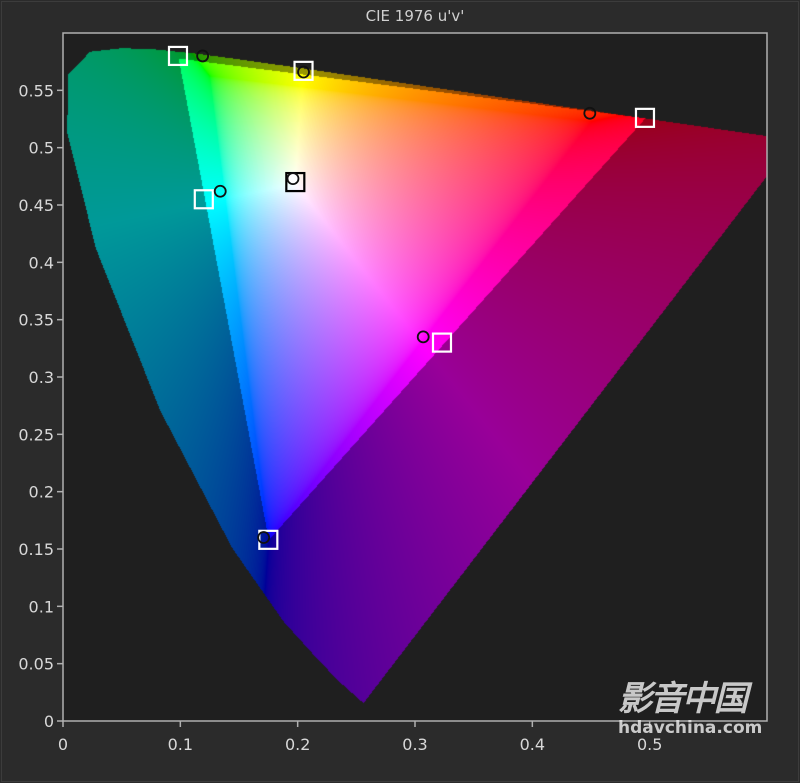  I want to click on measured-marker-cyan, so click(220, 191).